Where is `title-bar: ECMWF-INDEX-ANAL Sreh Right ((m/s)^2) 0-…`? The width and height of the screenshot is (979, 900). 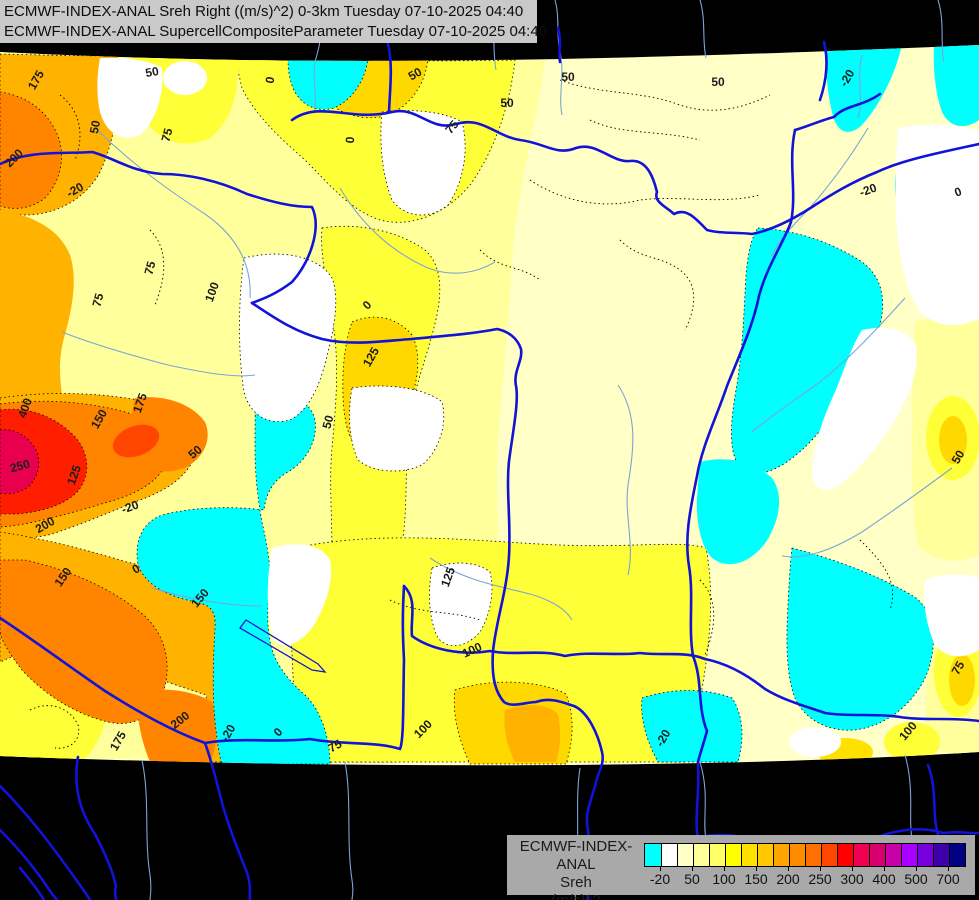 title-bar: ECMWF-INDEX-ANAL Sreh Right ((m/s)^2) 0-… is located at coordinates (274, 21).